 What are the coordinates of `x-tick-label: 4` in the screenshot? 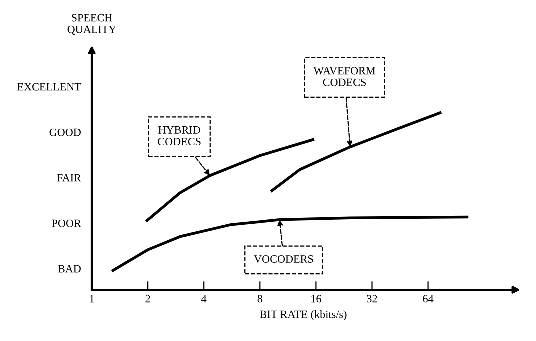 It's located at (204, 299).